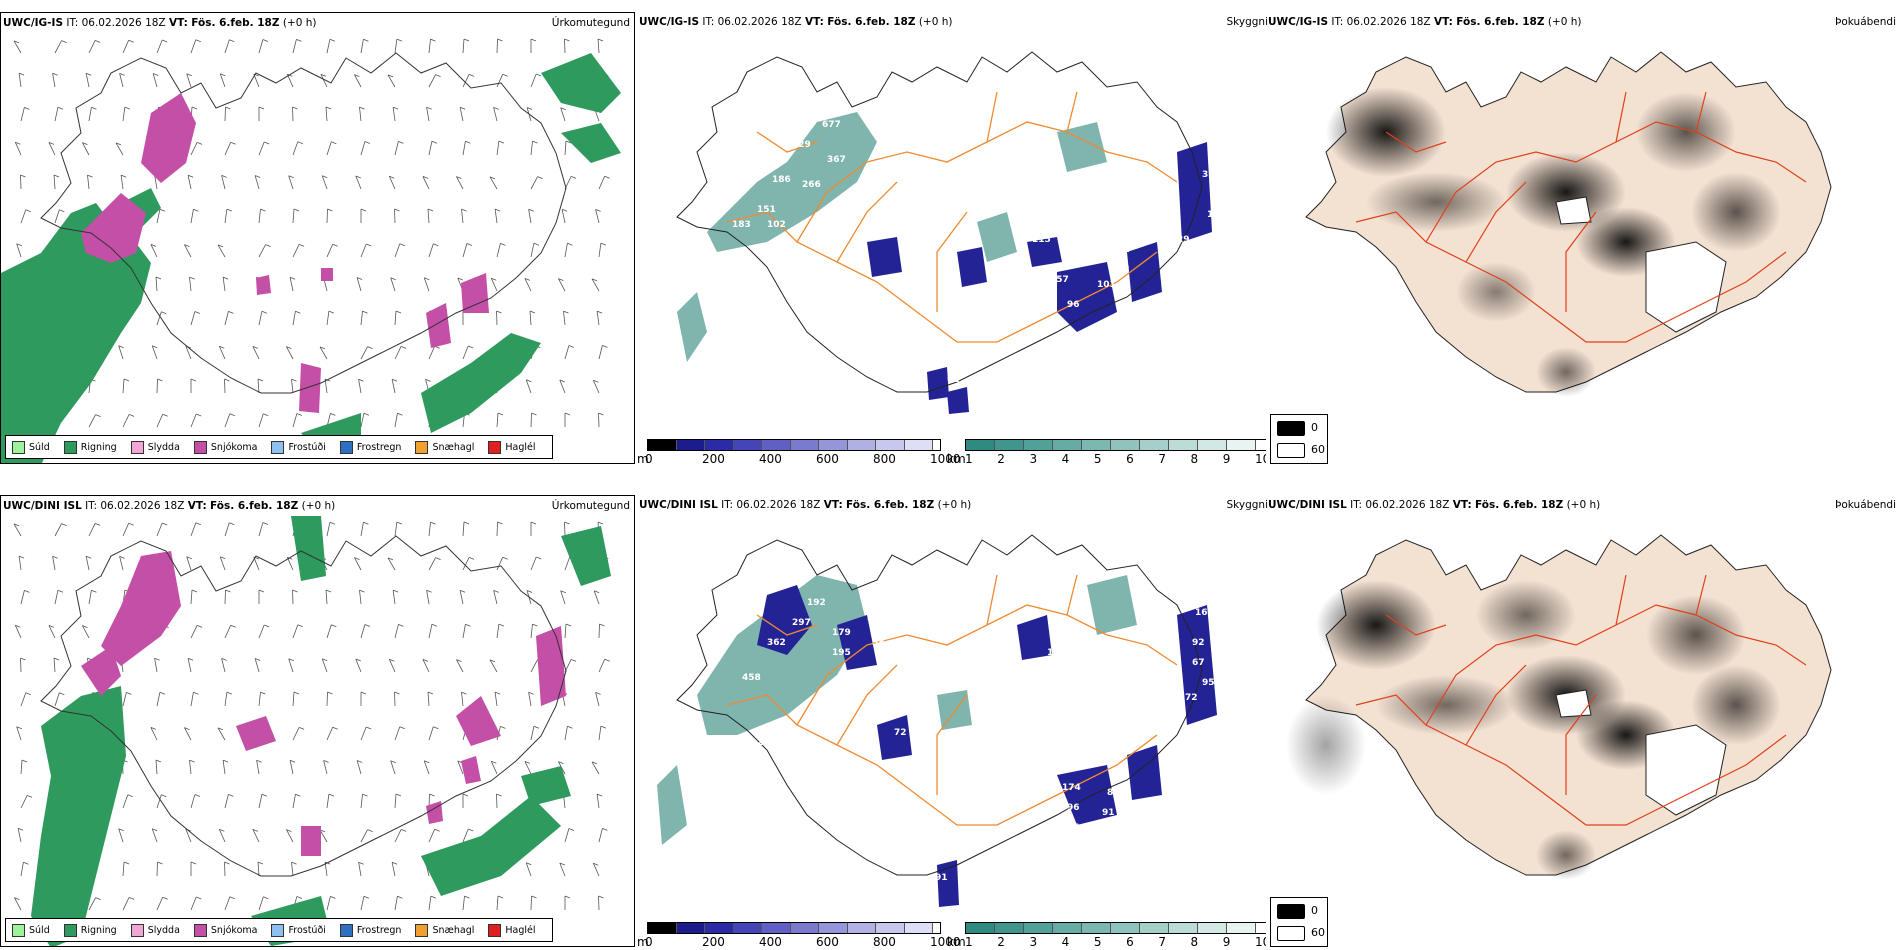  I want to click on precip-snow-areas, so click(323, 703).